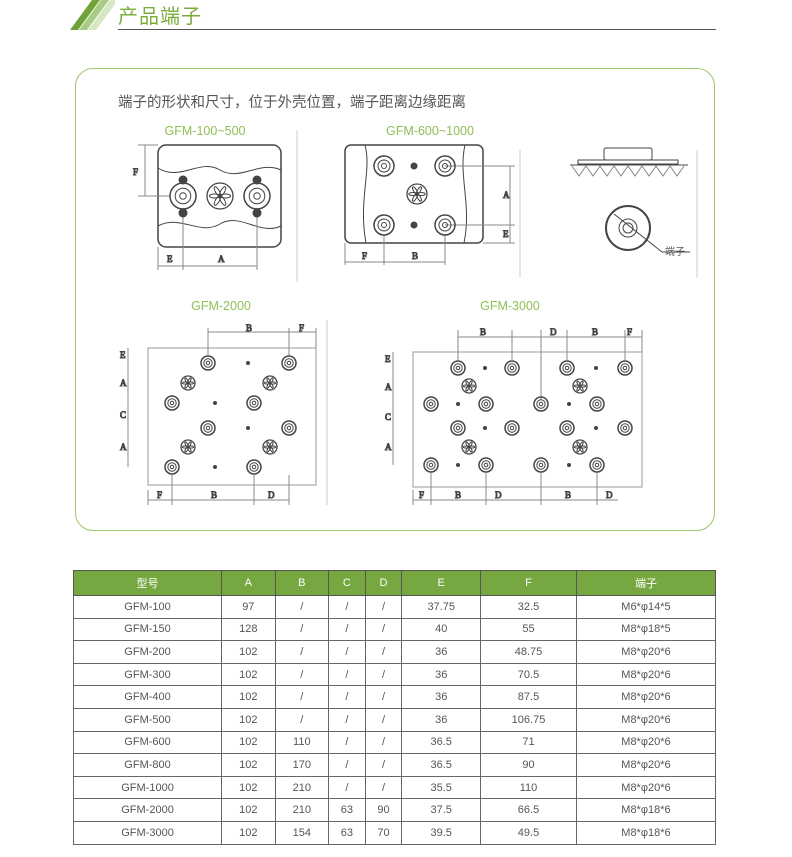 This screenshot has height=857, width=792. What do you see at coordinates (147, 583) in the screenshot?
I see `column-header: 型号` at bounding box center [147, 583].